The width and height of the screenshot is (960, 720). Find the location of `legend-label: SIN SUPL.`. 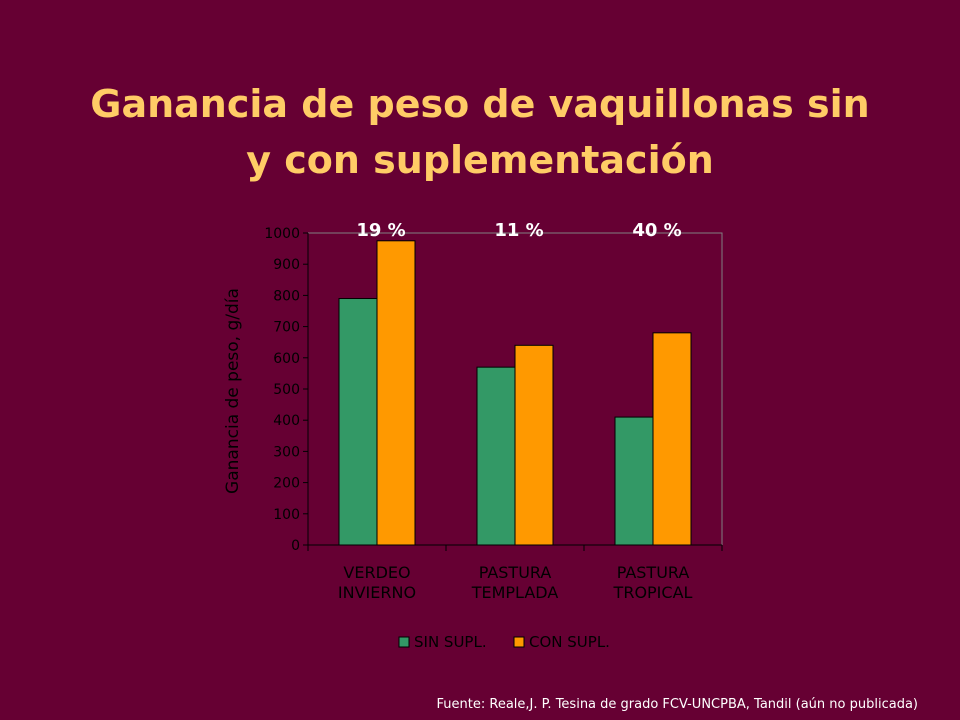

legend-label: SIN SUPL. is located at coordinates (450, 642).